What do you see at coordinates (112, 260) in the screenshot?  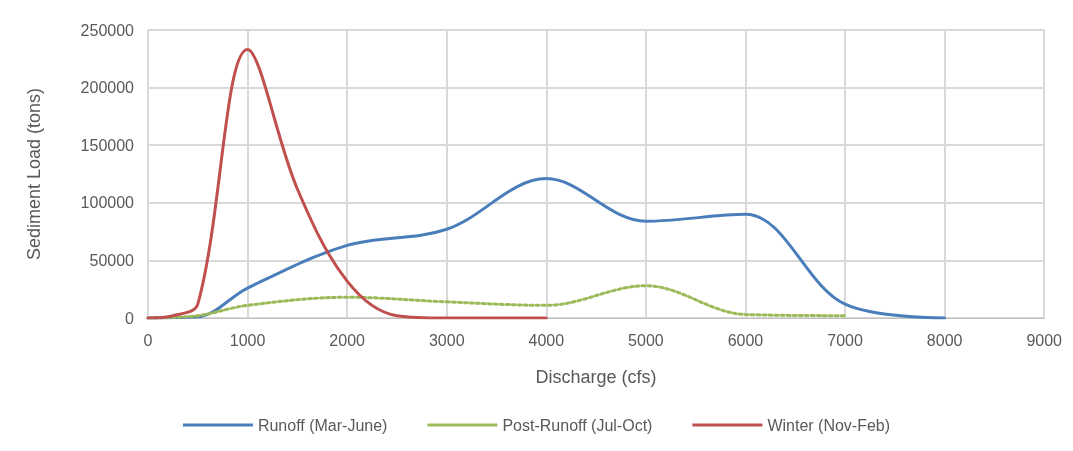 I see `y-tick-label: 50000` at bounding box center [112, 260].